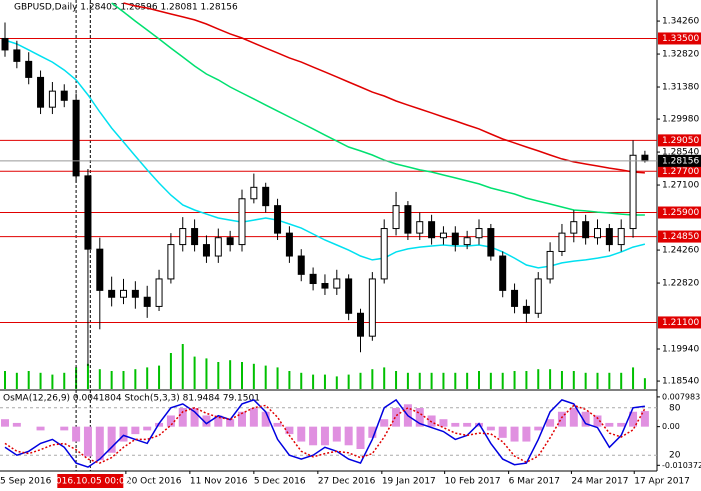  I want to click on y-tick-label: 1.24260, so click(680, 251).